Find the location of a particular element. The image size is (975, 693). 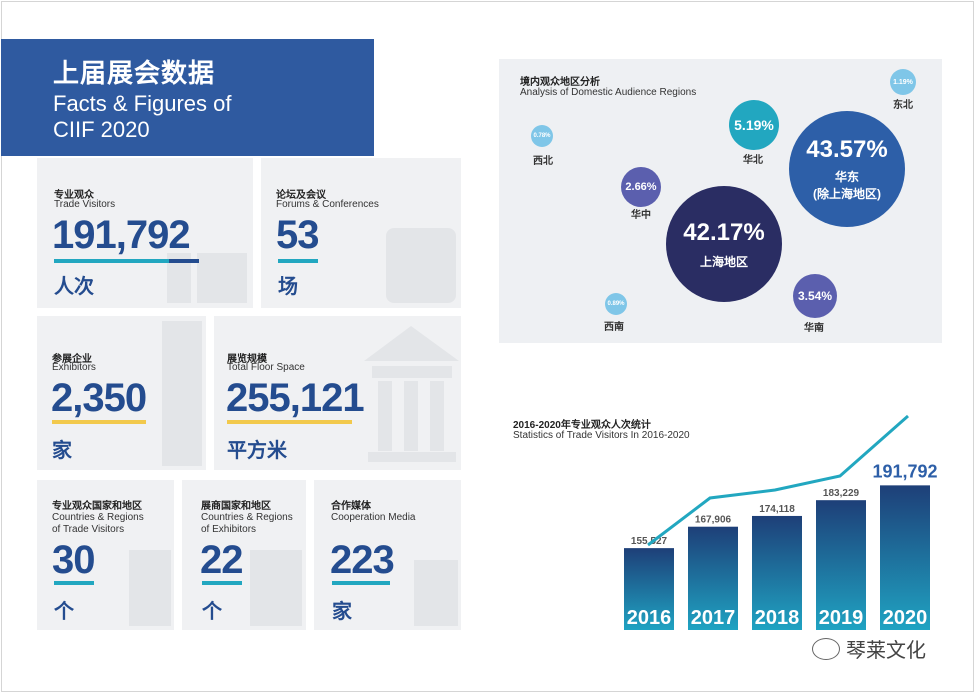

page-subtitle-line2: CIIF 2020 is located at coordinates (101, 129).